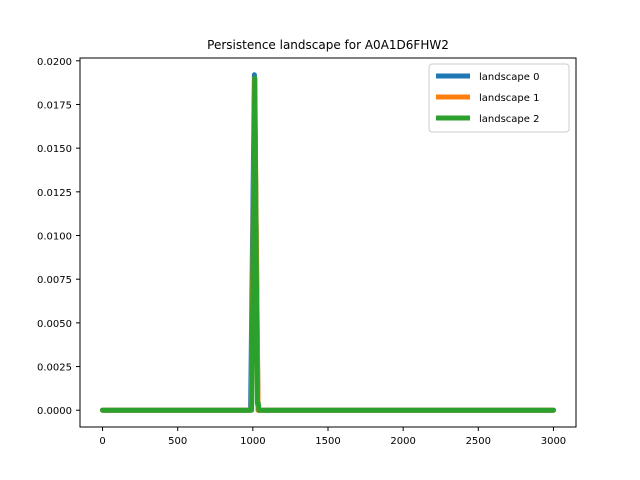 This screenshot has width=640, height=480. What do you see at coordinates (54, 237) in the screenshot?
I see `y-tick-label: 0.0100` at bounding box center [54, 237].